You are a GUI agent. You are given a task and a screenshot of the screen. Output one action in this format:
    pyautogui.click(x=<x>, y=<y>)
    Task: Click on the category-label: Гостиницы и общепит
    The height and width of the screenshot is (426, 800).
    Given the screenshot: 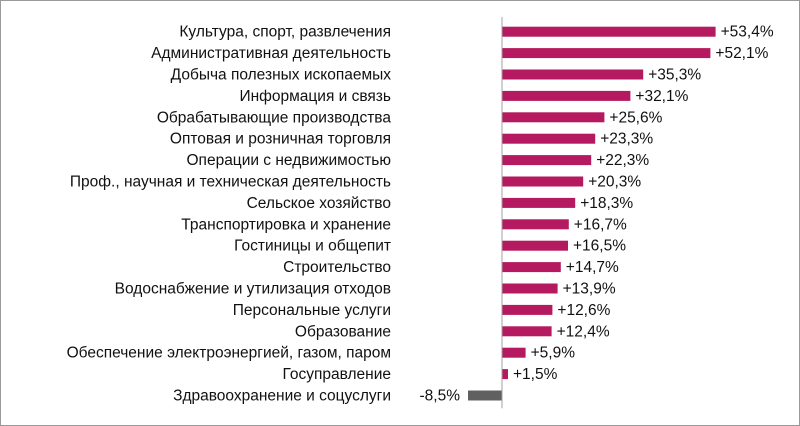 What is the action you would take?
    pyautogui.click(x=312, y=246)
    